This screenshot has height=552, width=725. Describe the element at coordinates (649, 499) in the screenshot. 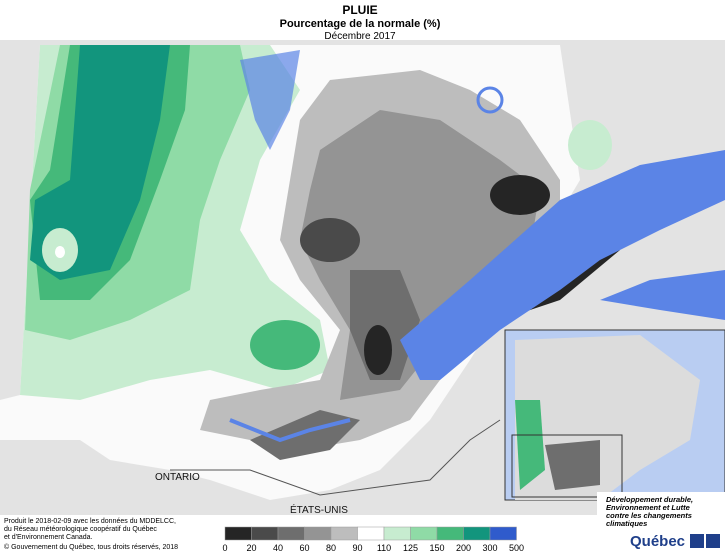

I see `logo-line: Développement durable,` at that location.